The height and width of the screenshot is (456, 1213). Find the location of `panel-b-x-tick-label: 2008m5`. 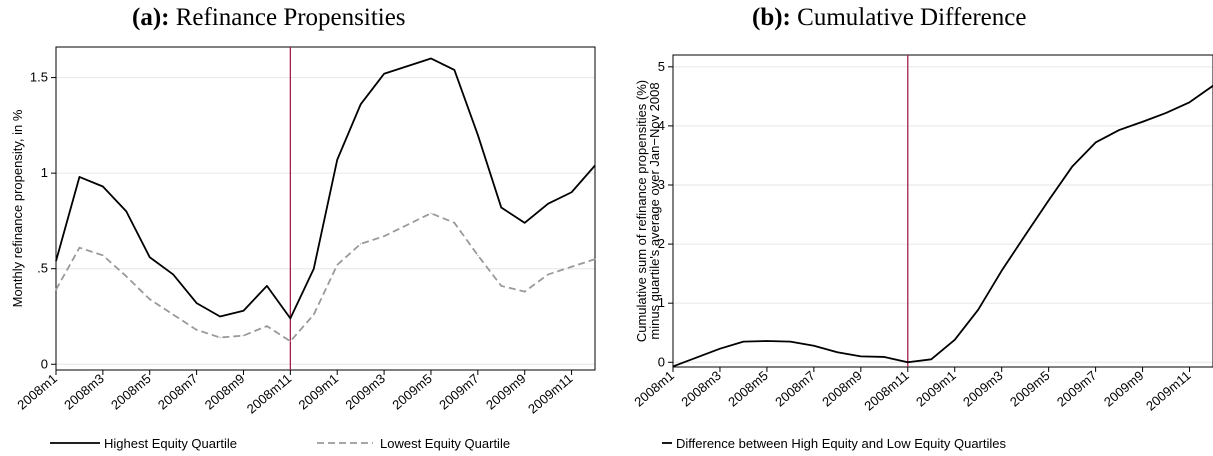

panel-b-x-tick-label: 2008m5 is located at coordinates (748, 389).